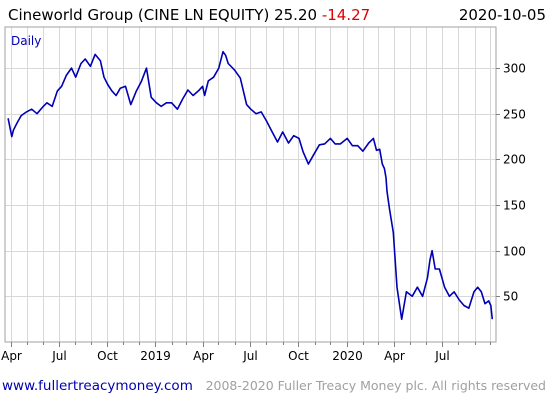 The image size is (550, 400). What do you see at coordinates (97, 386) in the screenshot?
I see `footer-website-link: www.fullertreacymoney.com` at bounding box center [97, 386].